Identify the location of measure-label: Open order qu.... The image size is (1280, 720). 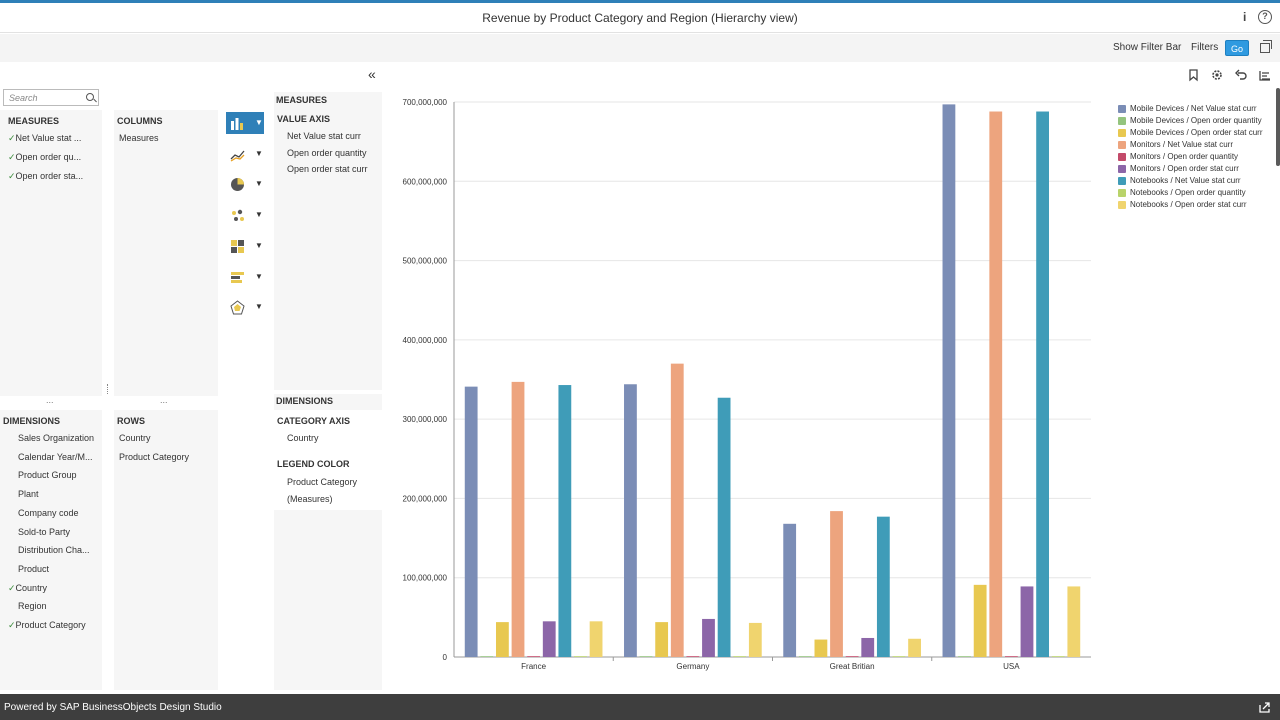
(48, 157).